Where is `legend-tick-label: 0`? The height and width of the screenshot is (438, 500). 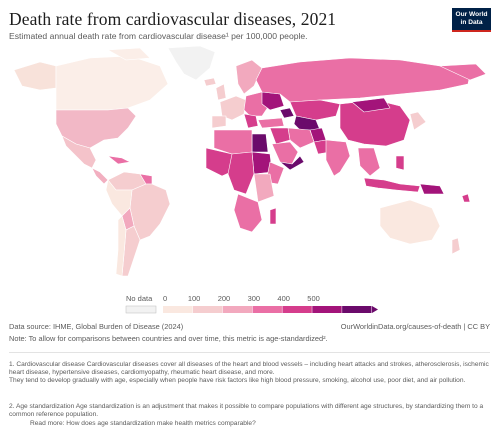
legend-tick-label: 0 is located at coordinates (165, 298).